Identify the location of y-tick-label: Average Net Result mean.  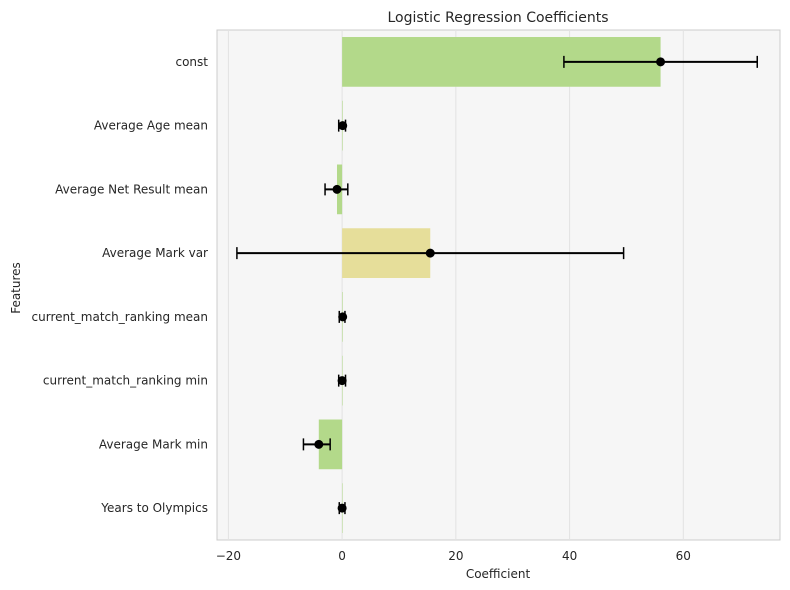
(131, 189).